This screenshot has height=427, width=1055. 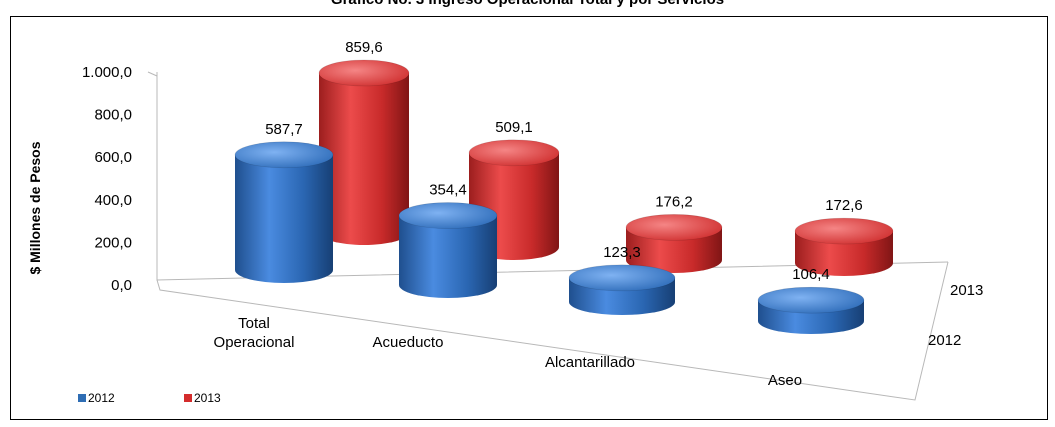 I want to click on y-tick-label: 0,0, so click(x=121, y=285).